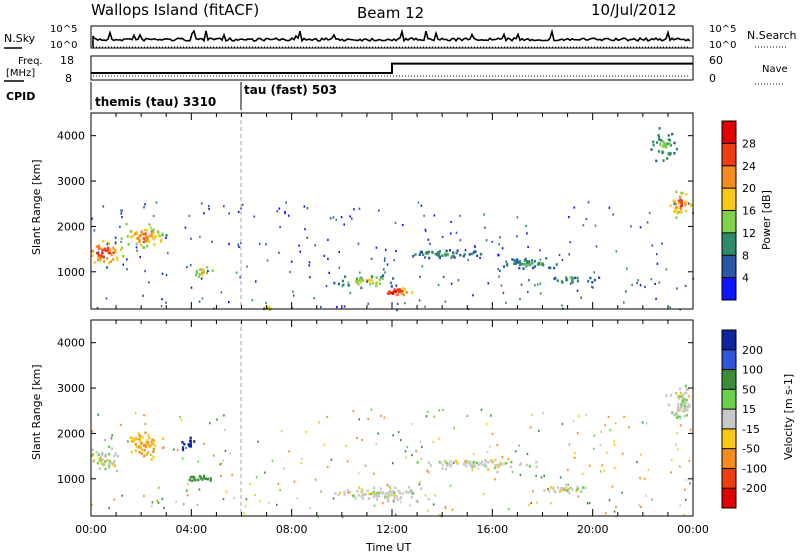  What do you see at coordinates (729, 419) in the screenshot?
I see `colorbar-frame` at bounding box center [729, 419].